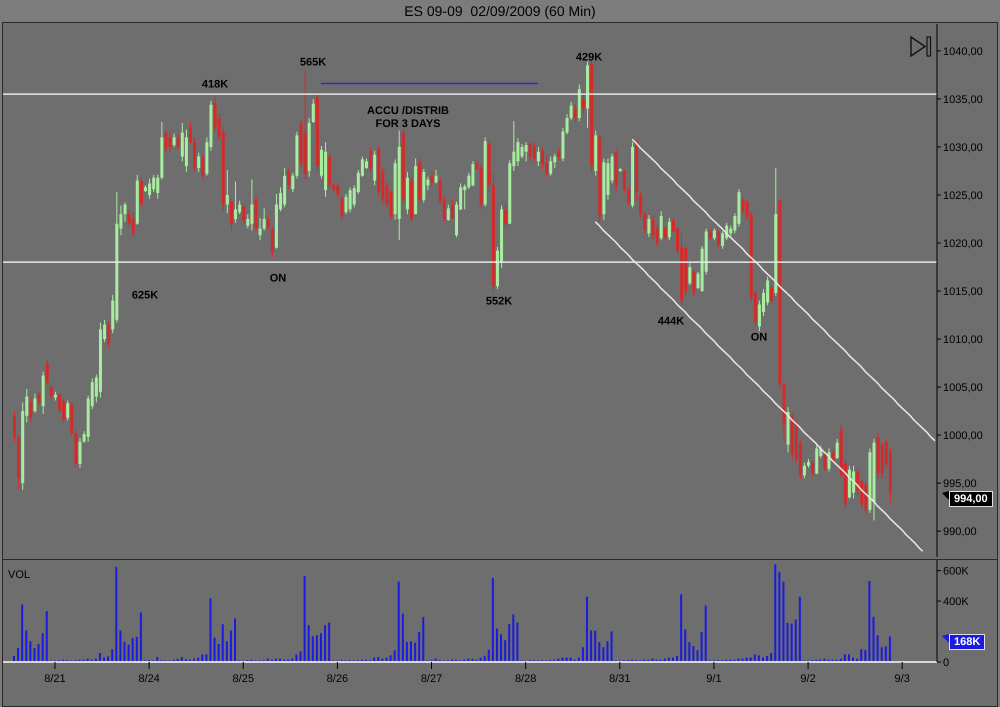  Describe the element at coordinates (714, 679) in the screenshot. I see `x-tick-label: 9/1` at that location.